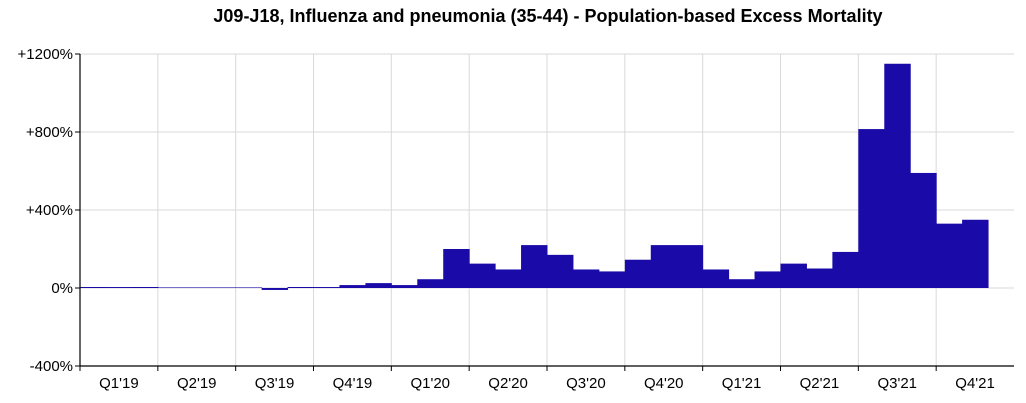 The width and height of the screenshot is (1026, 403). Describe the element at coordinates (275, 383) in the screenshot. I see `x-tick-label: Q3'19` at that location.